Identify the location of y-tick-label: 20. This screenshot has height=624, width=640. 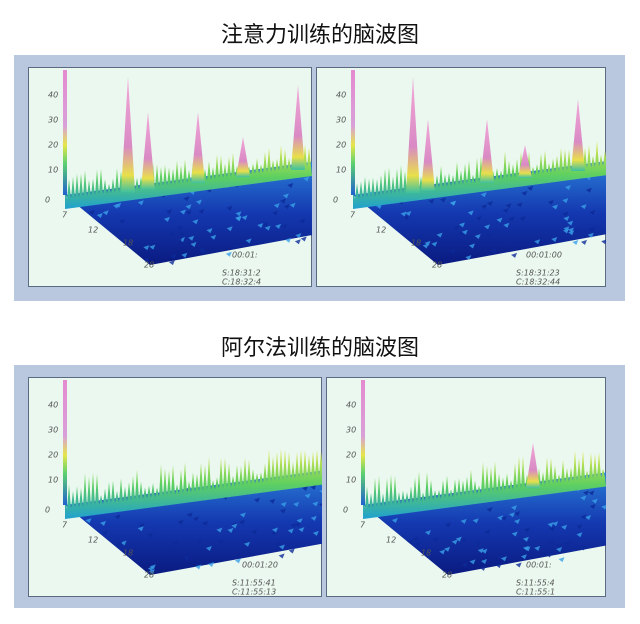
(53, 145).